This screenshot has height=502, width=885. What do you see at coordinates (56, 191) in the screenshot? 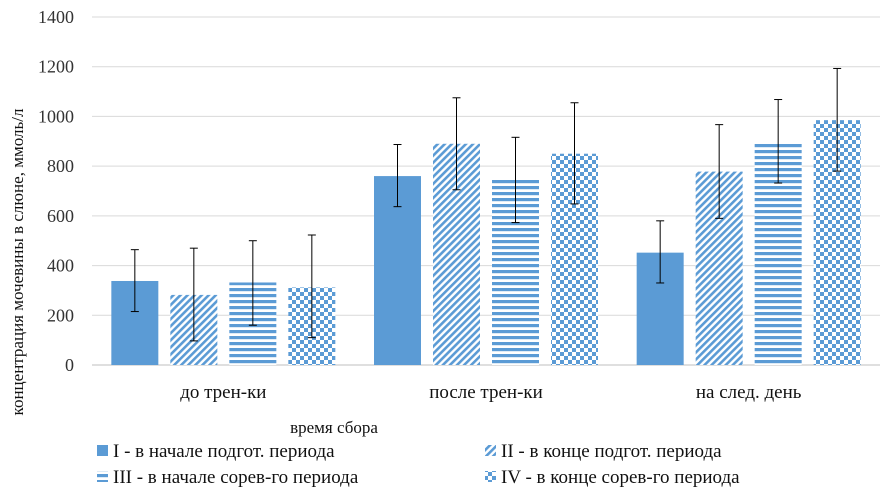
I see `y-axis-ticks: 0 200 400 600 800 1000 1200 1400` at bounding box center [56, 191].